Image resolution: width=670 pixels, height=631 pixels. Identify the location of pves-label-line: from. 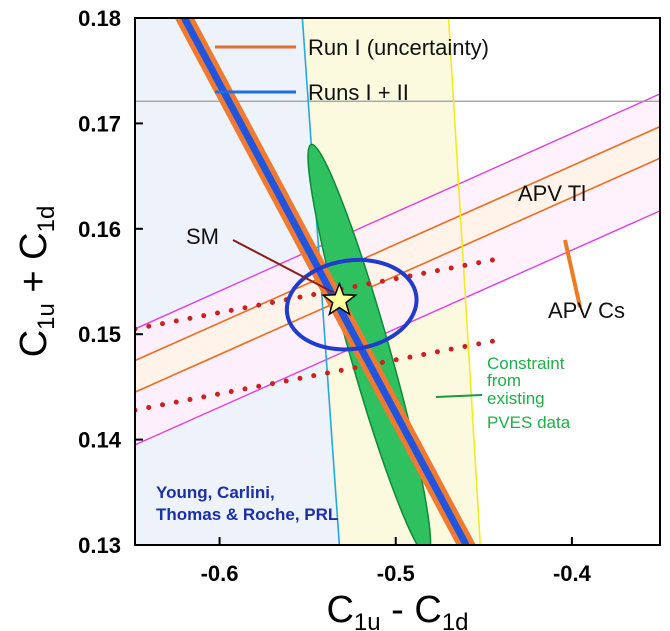
(504, 380).